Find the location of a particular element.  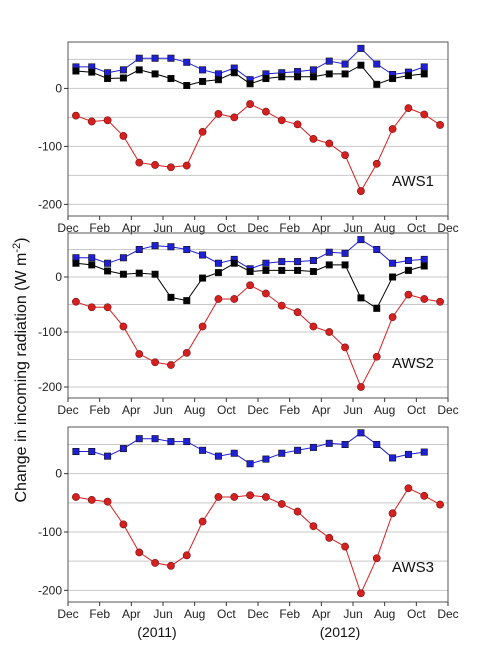

y-tick-label: -200 is located at coordinates (50, 590).